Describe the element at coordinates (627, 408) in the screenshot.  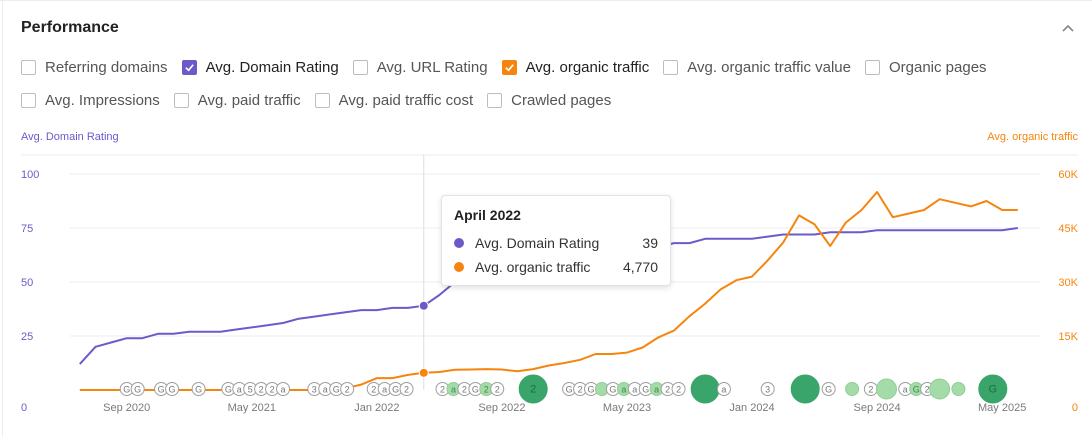
I see `x-tick-label: May 2023` at that location.